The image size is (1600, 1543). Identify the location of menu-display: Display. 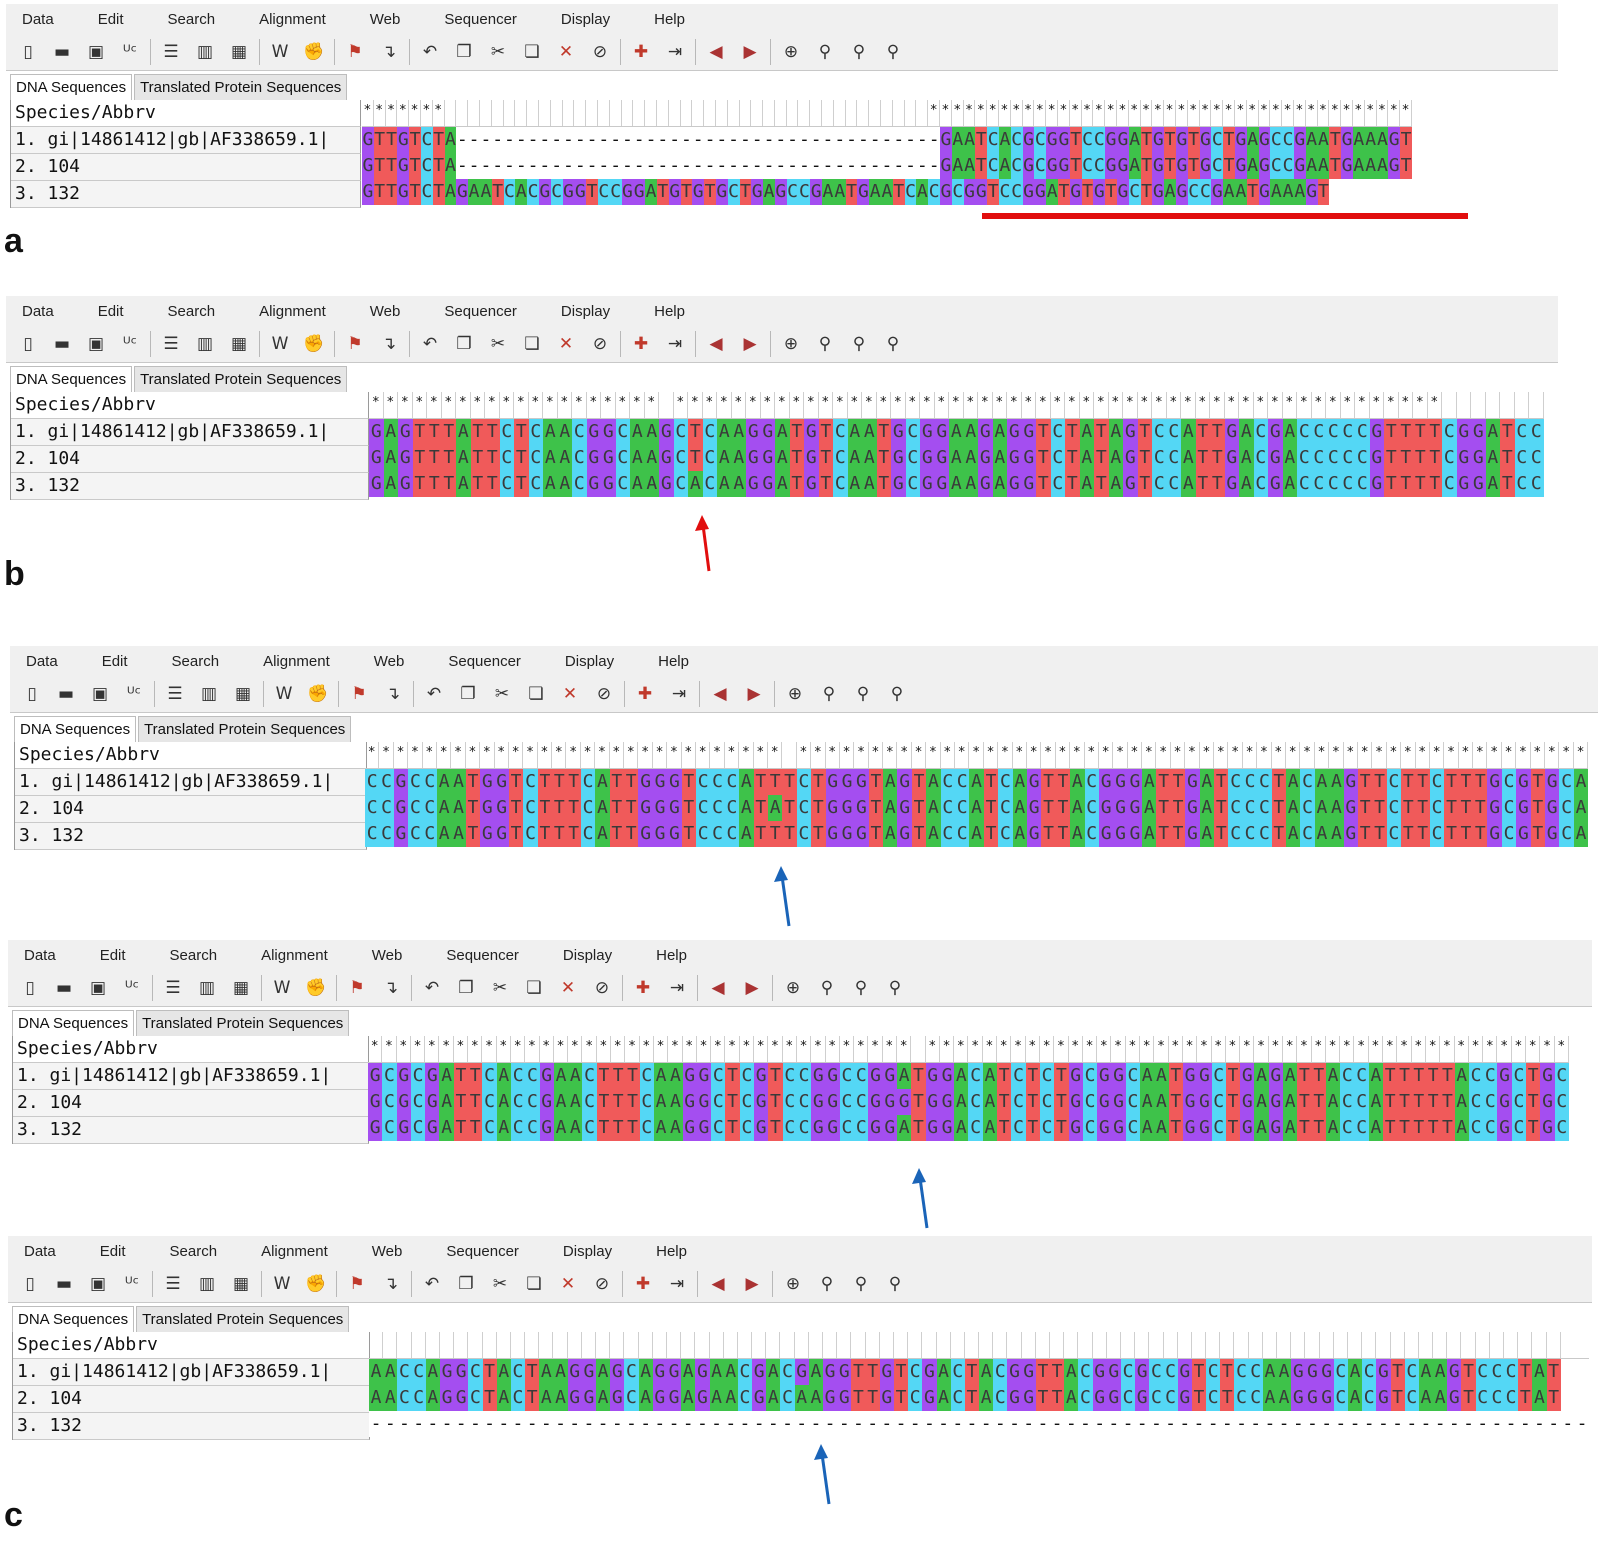
(587, 955).